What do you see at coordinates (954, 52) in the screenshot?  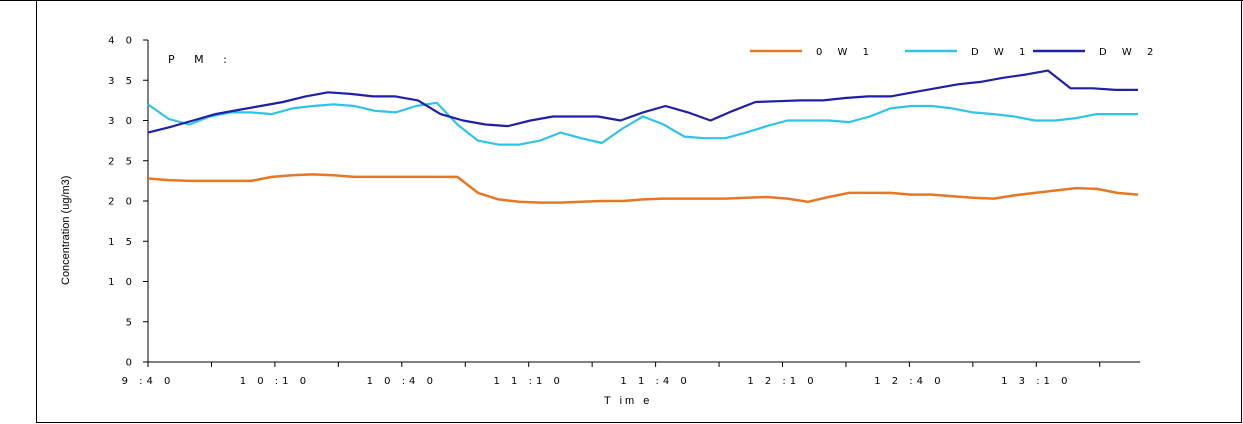 I see `legend: 0 W 1 D W 1 D W 2` at bounding box center [954, 52].